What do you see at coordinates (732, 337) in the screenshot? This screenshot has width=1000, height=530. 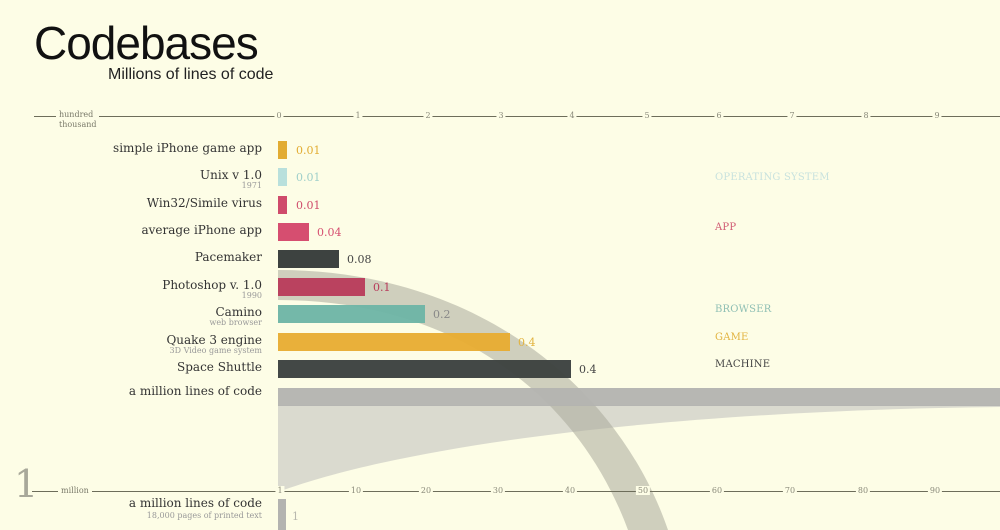 I see `legend-game: GAME` at bounding box center [732, 337].